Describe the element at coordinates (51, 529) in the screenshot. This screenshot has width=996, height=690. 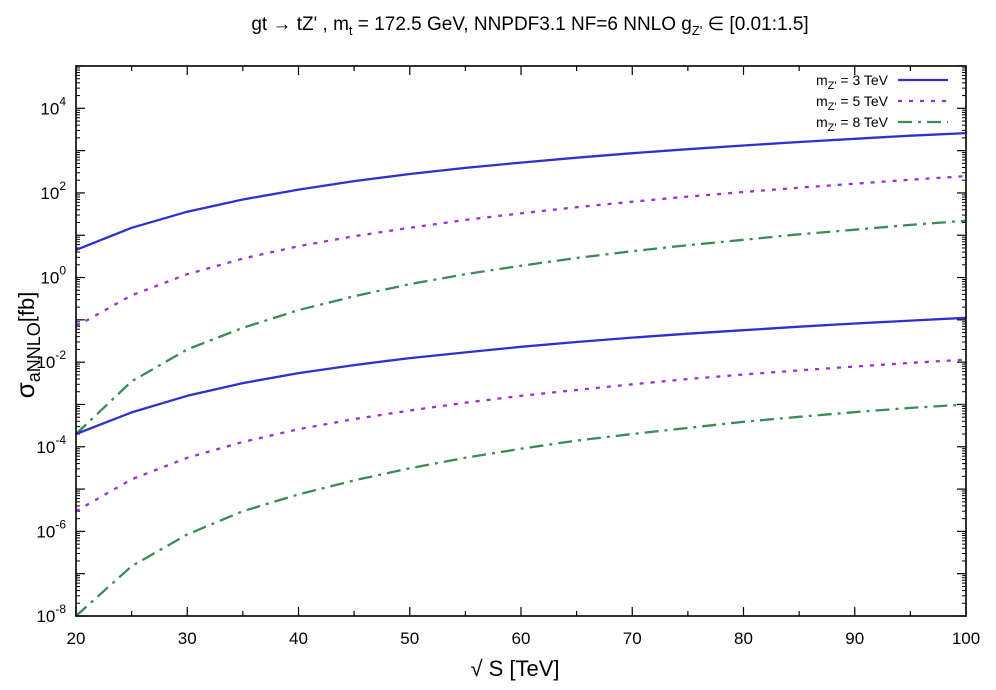
I see `y-tick-label: 10⁻⁶` at that location.